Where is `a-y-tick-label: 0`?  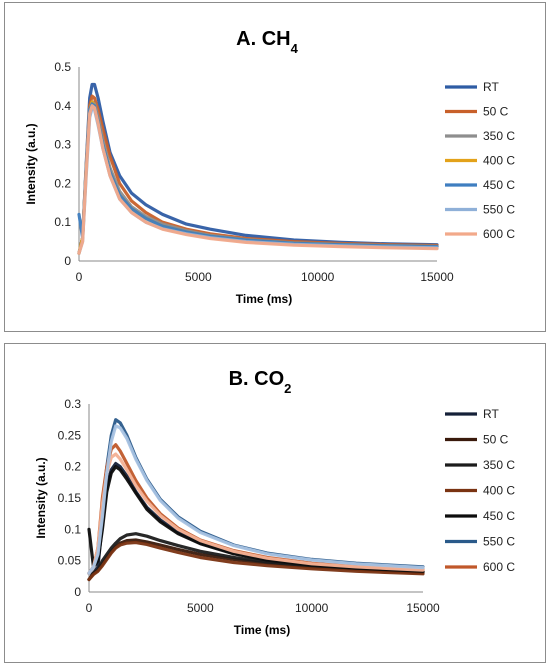
a-y-tick-label: 0 is located at coordinates (67, 261).